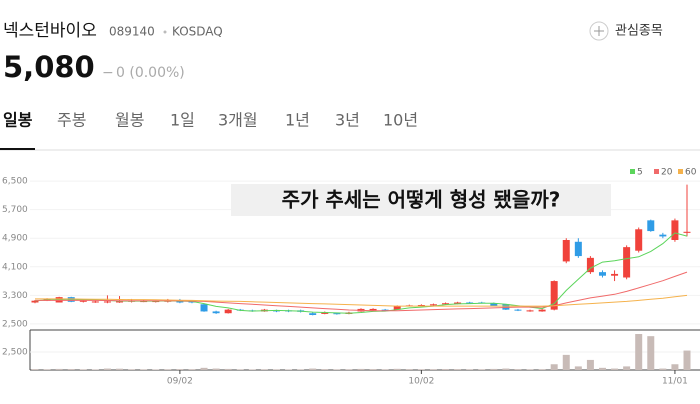 This screenshot has height=404, width=700. I want to click on tab: 일봉, so click(18, 120).